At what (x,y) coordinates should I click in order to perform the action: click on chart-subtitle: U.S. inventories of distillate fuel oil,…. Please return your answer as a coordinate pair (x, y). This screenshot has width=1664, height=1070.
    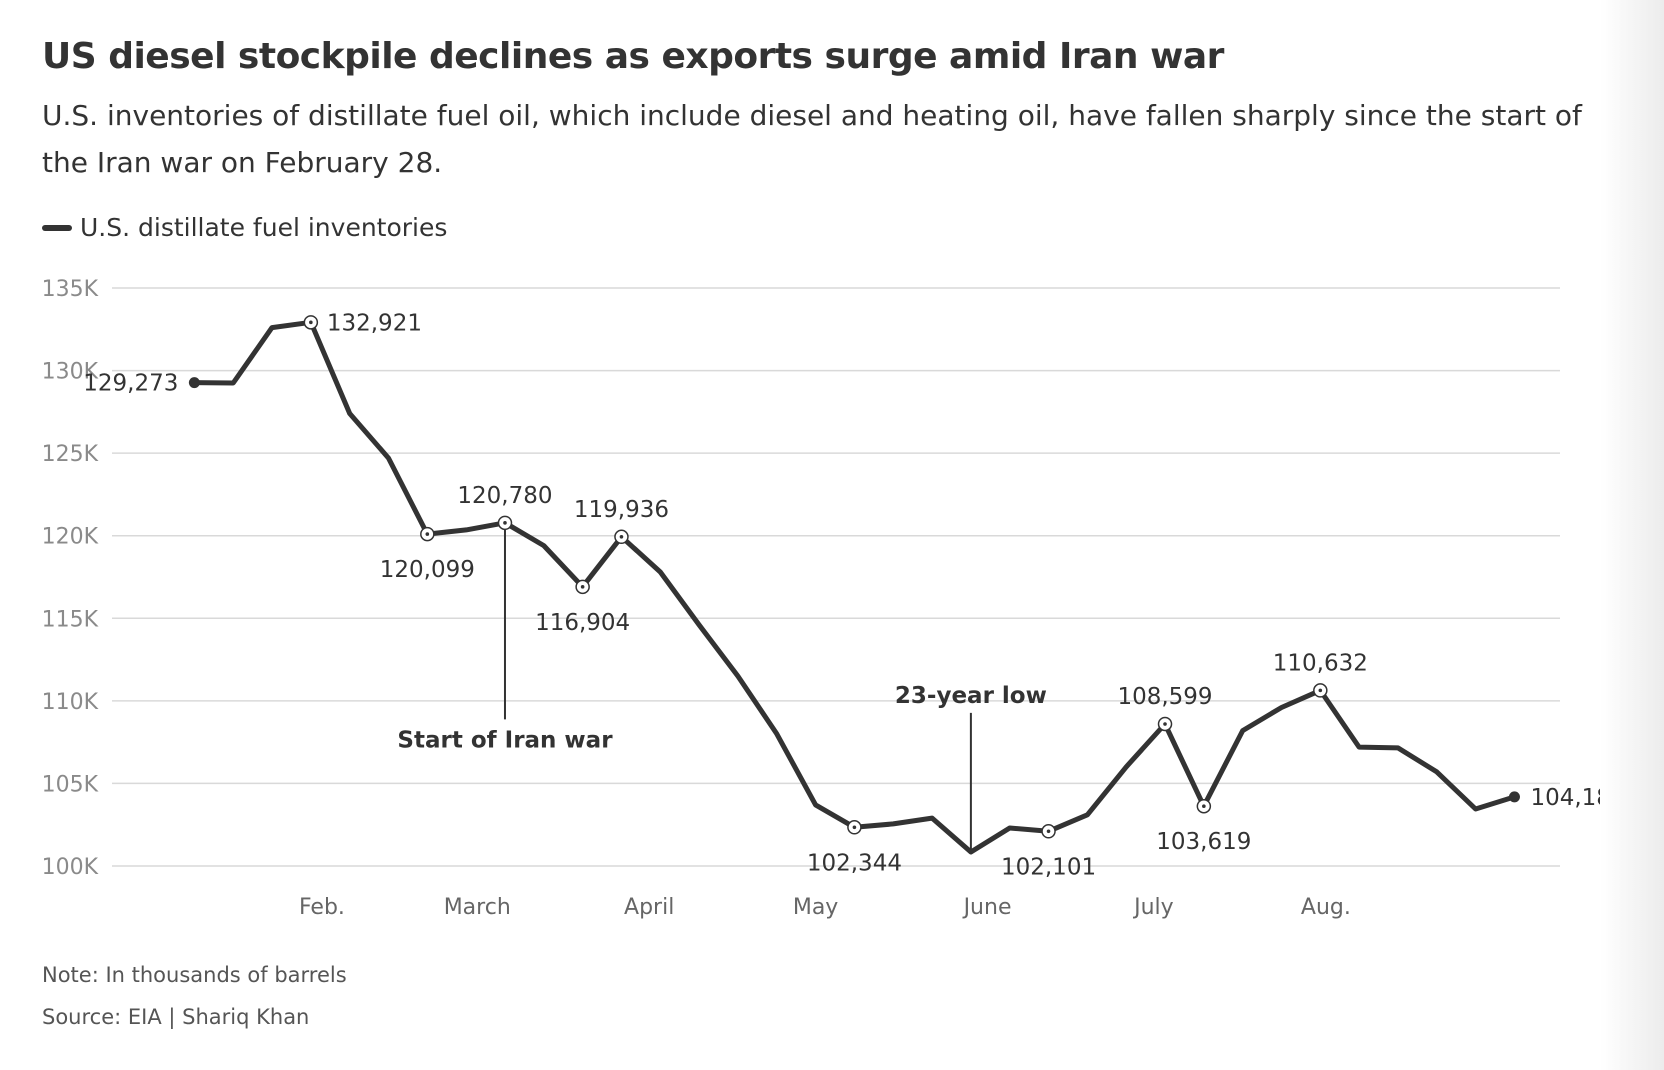
    Looking at the image, I should click on (812, 139).